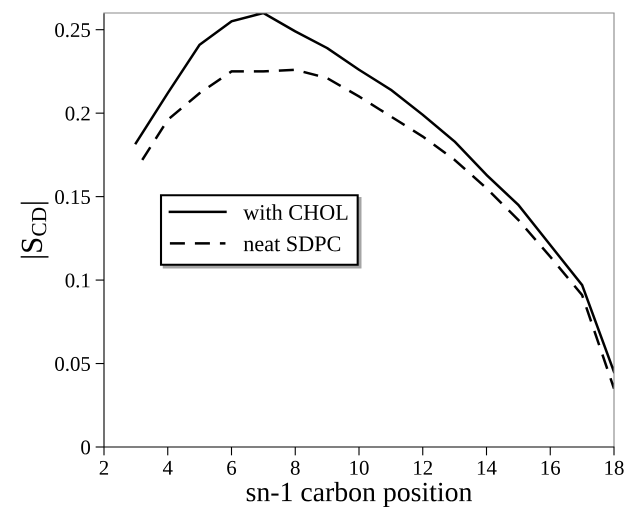 The height and width of the screenshot is (512, 628). Describe the element at coordinates (72, 30) in the screenshot. I see `y-tick-label: 0.25` at that location.